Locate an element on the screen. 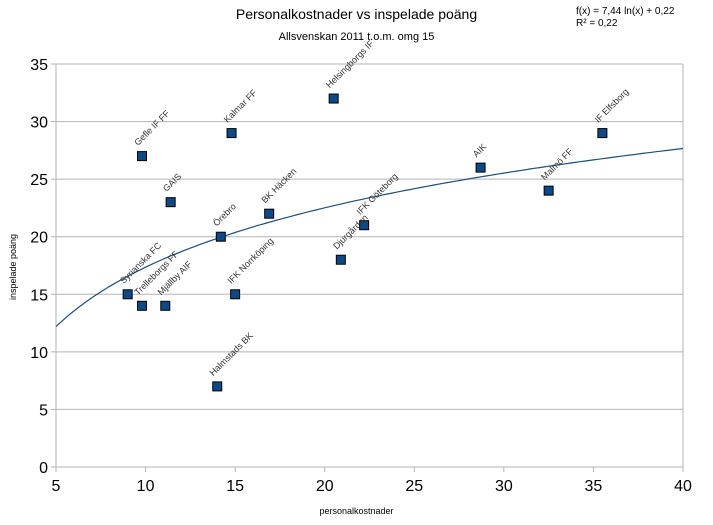 Image resolution: width=713 pixels, height=525 pixels. y-tick-label: 20 is located at coordinates (39, 238).